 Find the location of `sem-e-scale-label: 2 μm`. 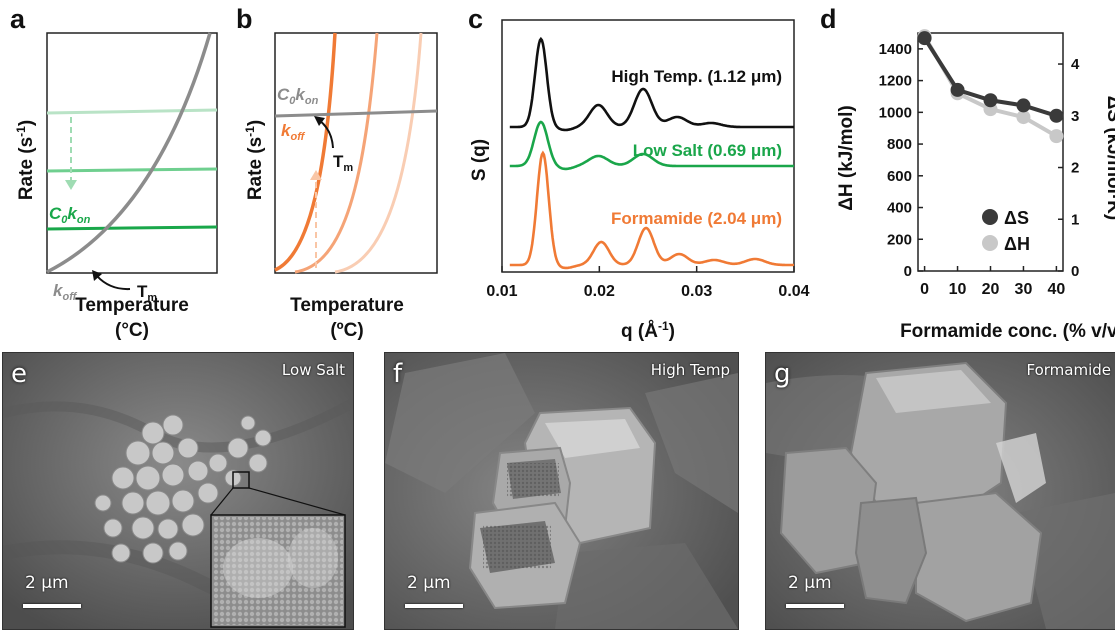

sem-e-scale-label: 2 μm is located at coordinates (47, 583).